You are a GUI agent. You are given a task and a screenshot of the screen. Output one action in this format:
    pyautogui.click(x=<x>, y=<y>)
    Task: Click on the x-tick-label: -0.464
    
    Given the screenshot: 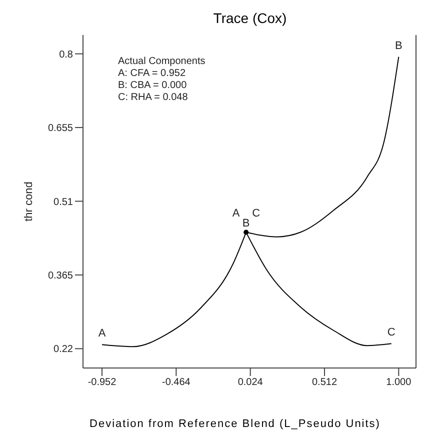 What is the action you would take?
    pyautogui.click(x=176, y=382)
    